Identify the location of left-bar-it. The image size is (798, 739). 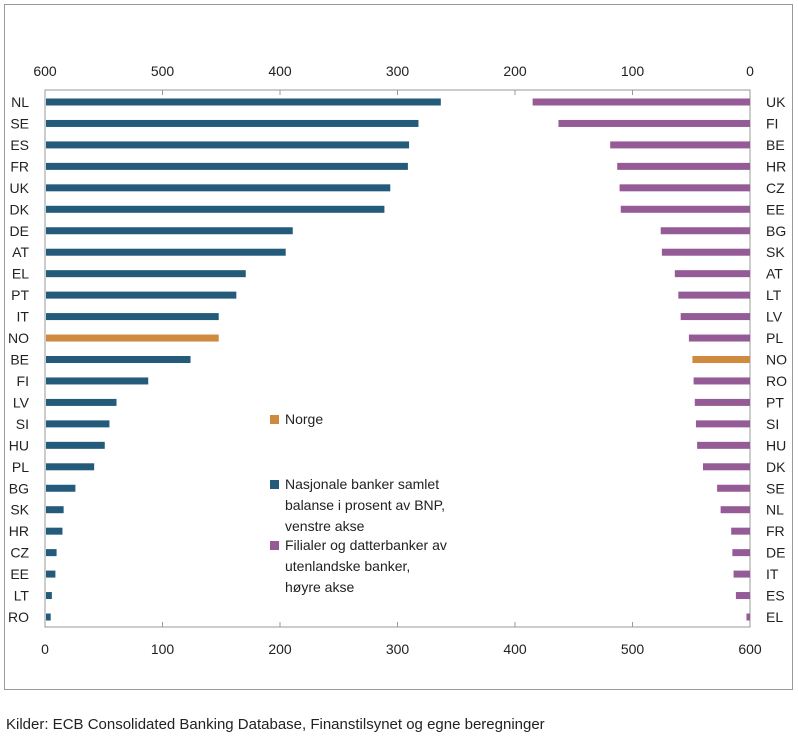
(132, 317).